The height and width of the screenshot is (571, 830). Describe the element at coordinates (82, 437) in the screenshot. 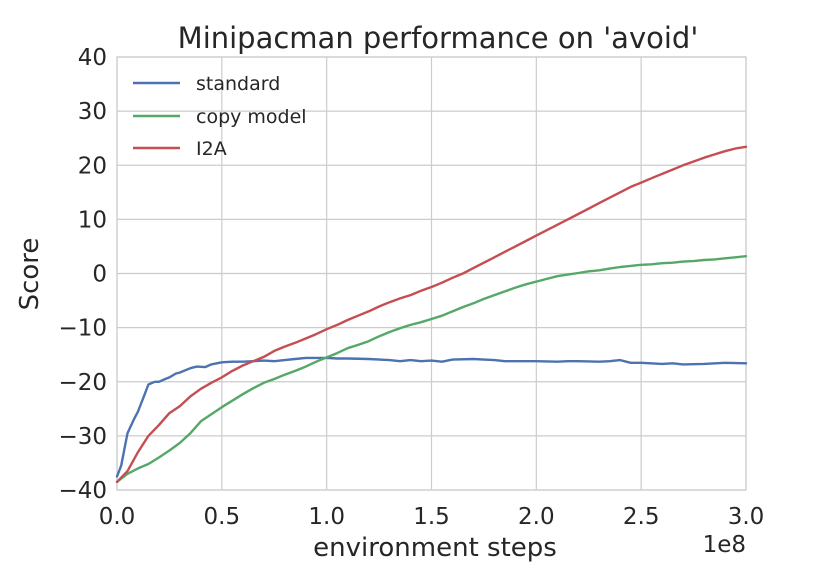

I see `y-tick-label: −30` at that location.